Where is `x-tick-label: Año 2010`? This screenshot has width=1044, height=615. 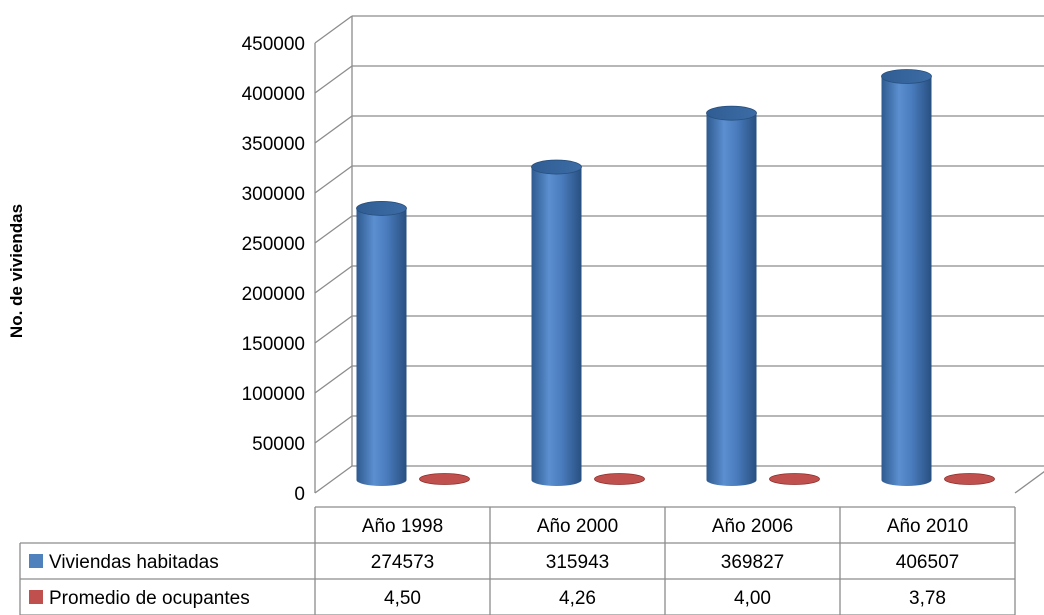
x-tick-label: Año 2010 is located at coordinates (927, 526).